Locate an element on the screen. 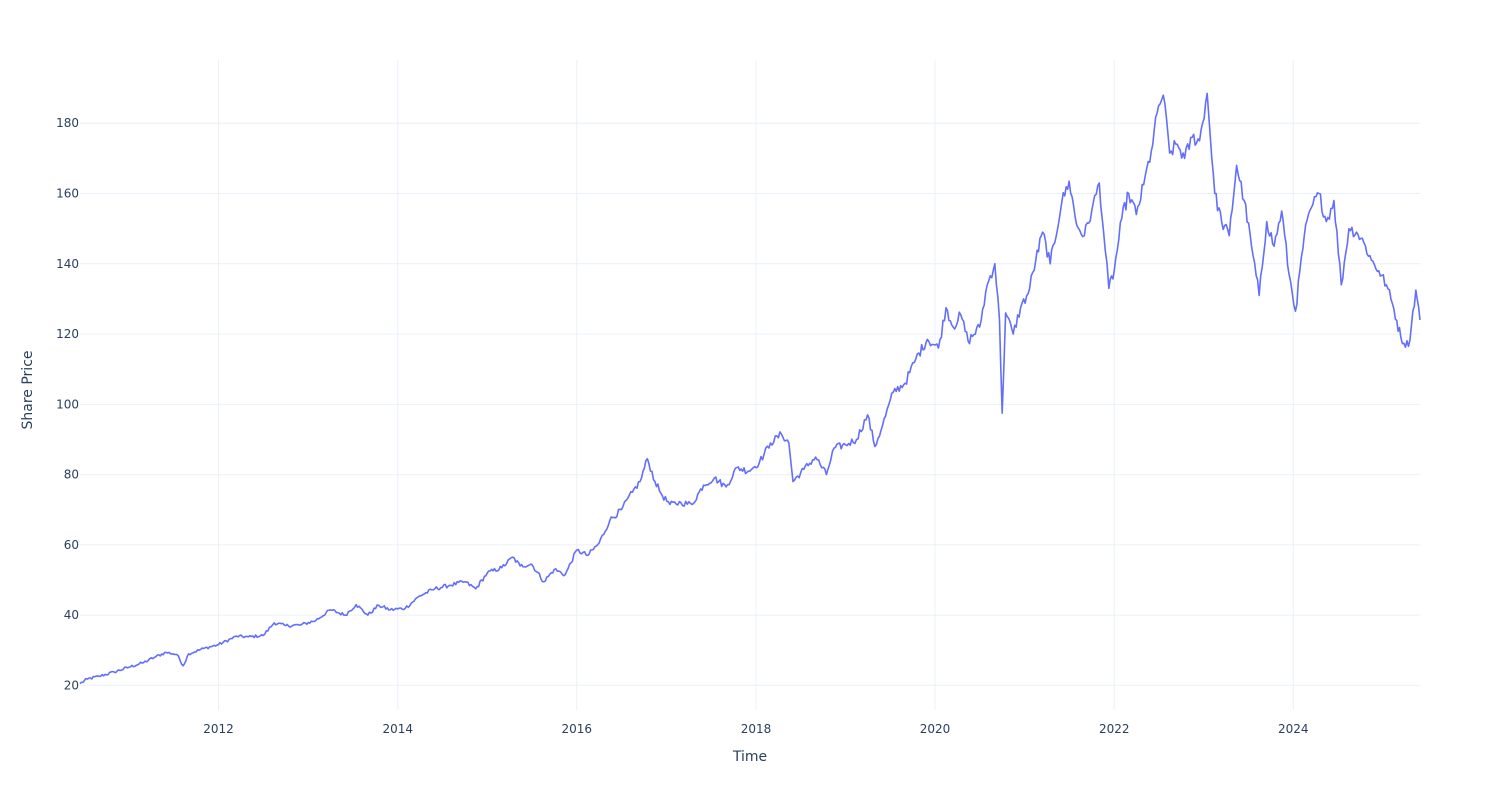 The height and width of the screenshot is (800, 1500). x-tick-label: 2012 is located at coordinates (218, 729).